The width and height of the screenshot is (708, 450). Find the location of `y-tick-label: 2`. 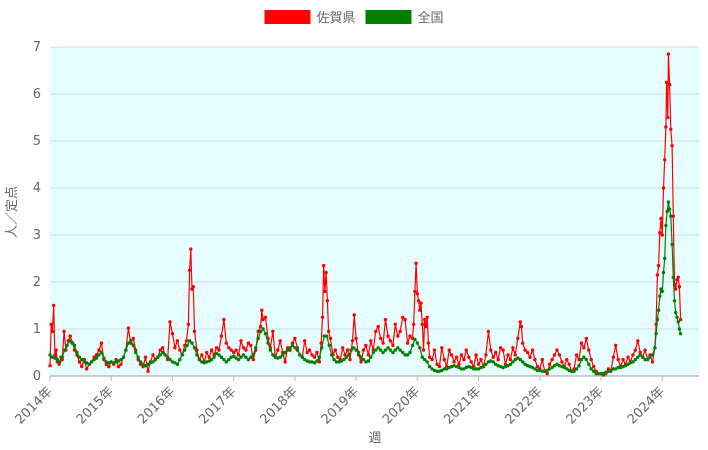

y-tick-label: 2 is located at coordinates (37, 282).